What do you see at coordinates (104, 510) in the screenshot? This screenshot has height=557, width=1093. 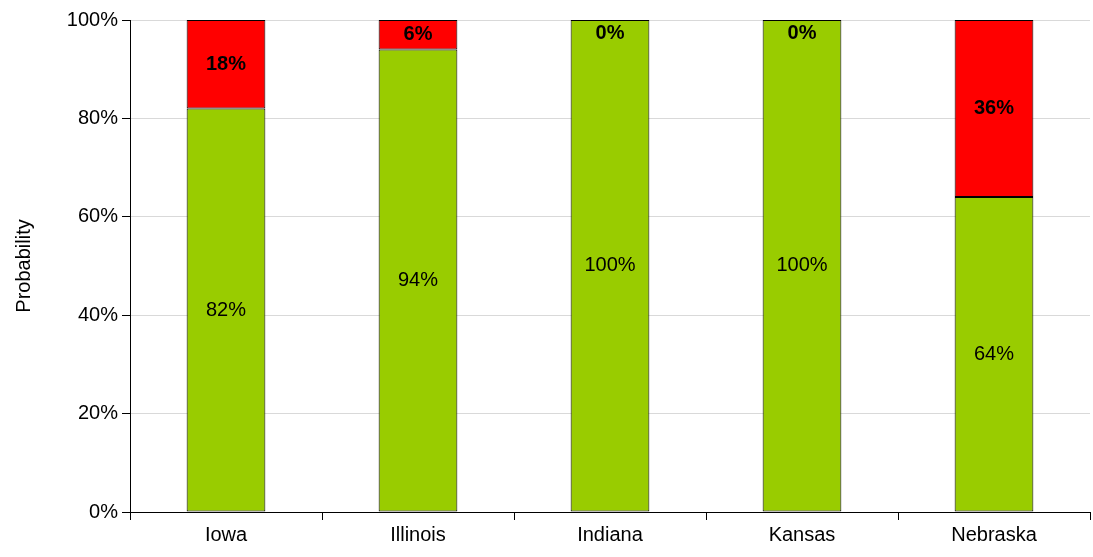 I see `y-tick-label: 0%` at bounding box center [104, 510].